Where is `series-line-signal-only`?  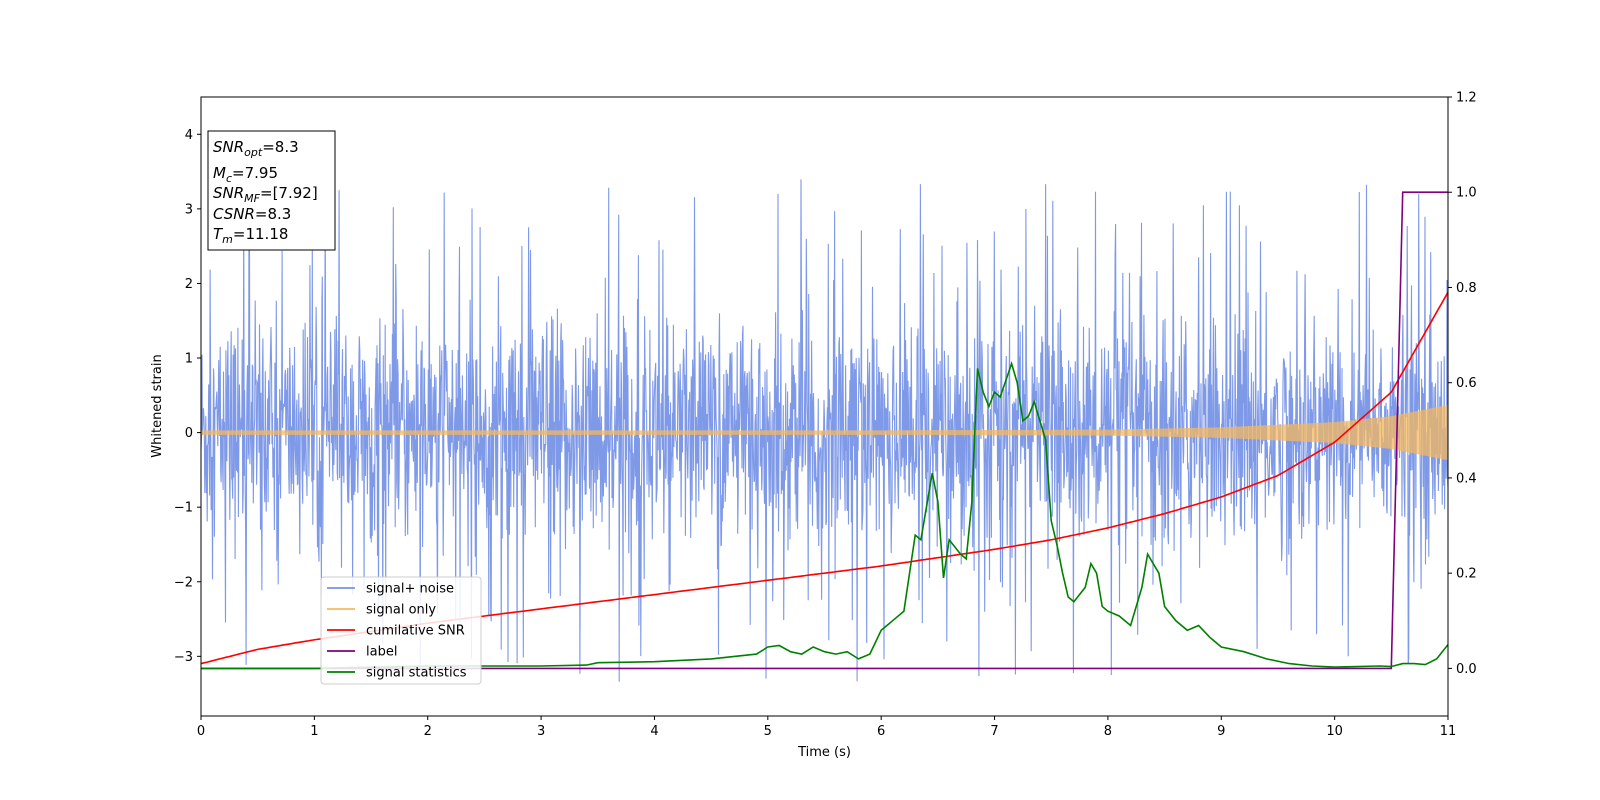 series-line-signal-only is located at coordinates (824, 433).